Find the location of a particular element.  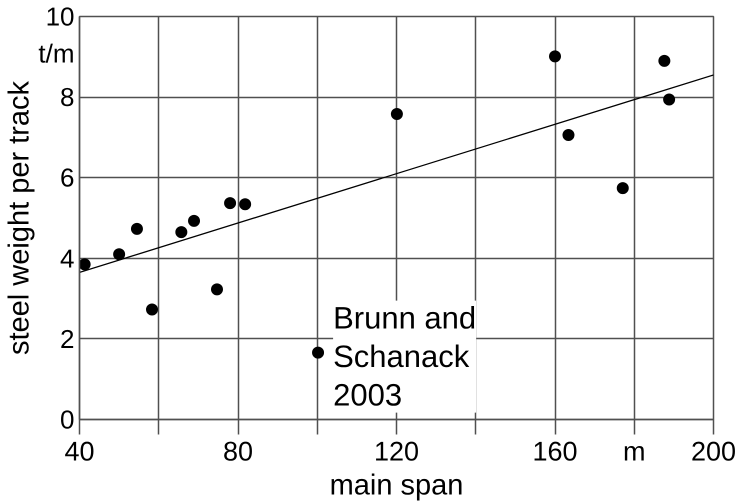

x-axis-title: main span is located at coordinates (397, 486).